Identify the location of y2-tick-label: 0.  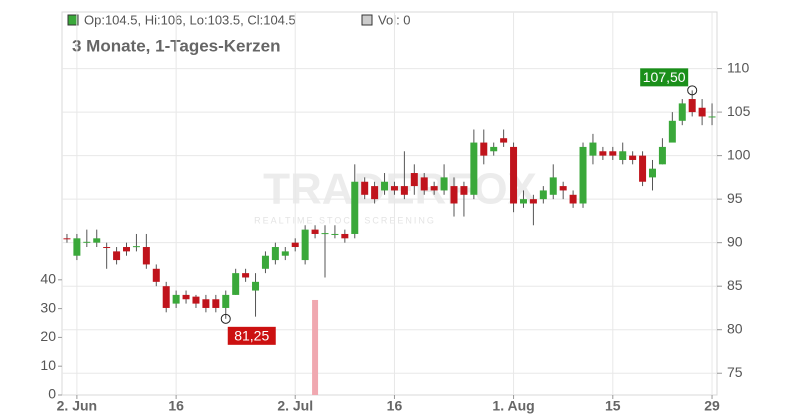
(52, 394).